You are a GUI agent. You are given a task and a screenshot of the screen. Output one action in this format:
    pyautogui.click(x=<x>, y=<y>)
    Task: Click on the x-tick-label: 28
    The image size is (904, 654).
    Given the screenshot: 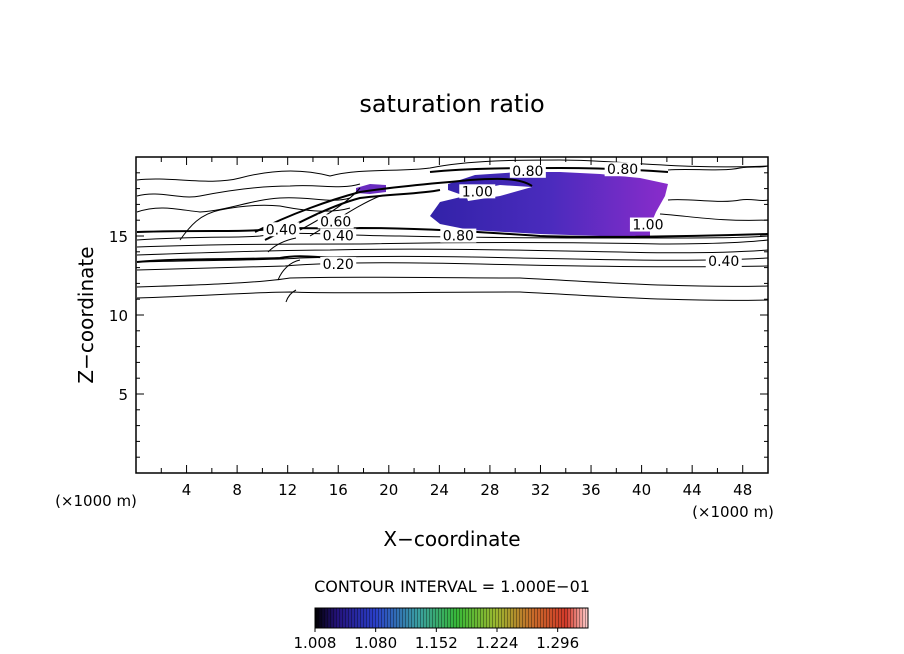 What is the action you would take?
    pyautogui.click(x=489, y=490)
    